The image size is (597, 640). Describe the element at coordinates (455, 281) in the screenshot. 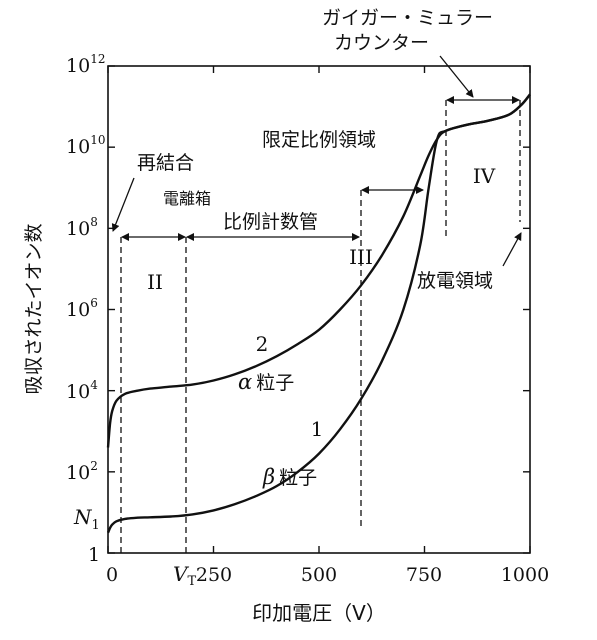

I see `label-discharge: 放電領域` at that location.